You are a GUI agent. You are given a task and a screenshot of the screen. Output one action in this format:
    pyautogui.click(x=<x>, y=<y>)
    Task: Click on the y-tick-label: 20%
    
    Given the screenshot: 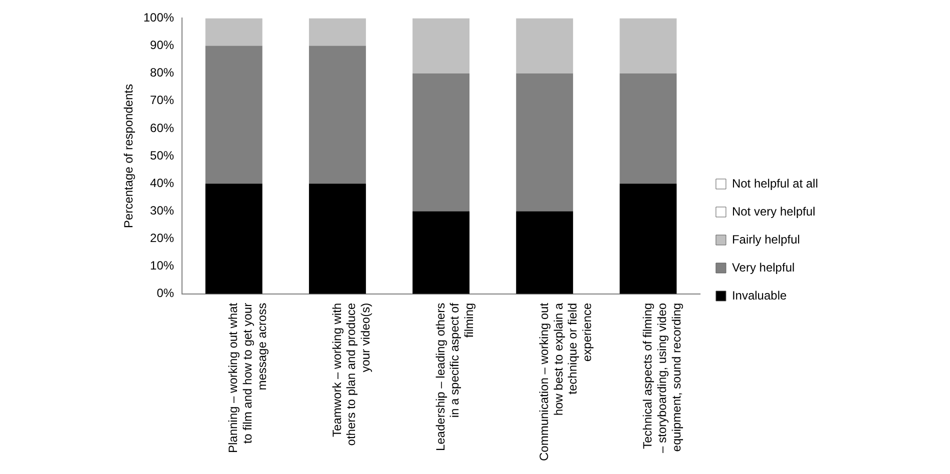 What is the action you would take?
    pyautogui.click(x=162, y=238)
    